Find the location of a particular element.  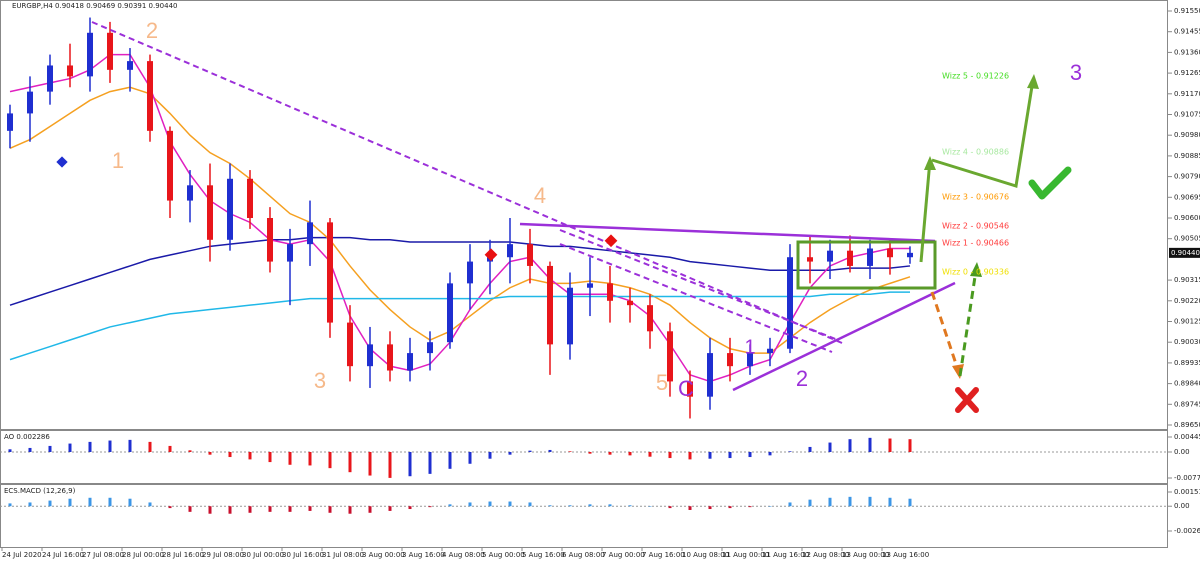

x-tick-label: 13 Aug 16:00 is located at coordinates (905, 555).